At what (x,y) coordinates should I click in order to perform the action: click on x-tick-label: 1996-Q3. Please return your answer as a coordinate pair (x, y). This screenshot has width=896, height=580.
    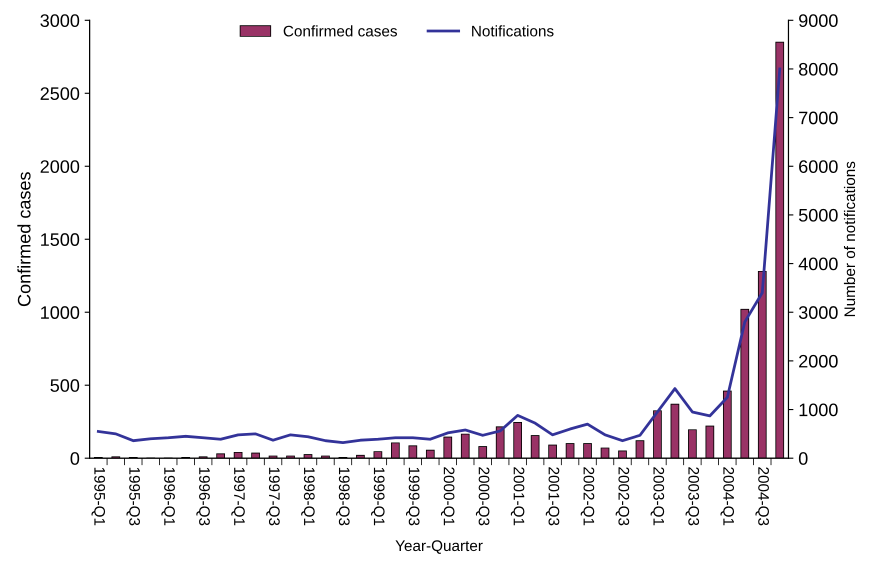
    Looking at the image, I should click on (203, 497).